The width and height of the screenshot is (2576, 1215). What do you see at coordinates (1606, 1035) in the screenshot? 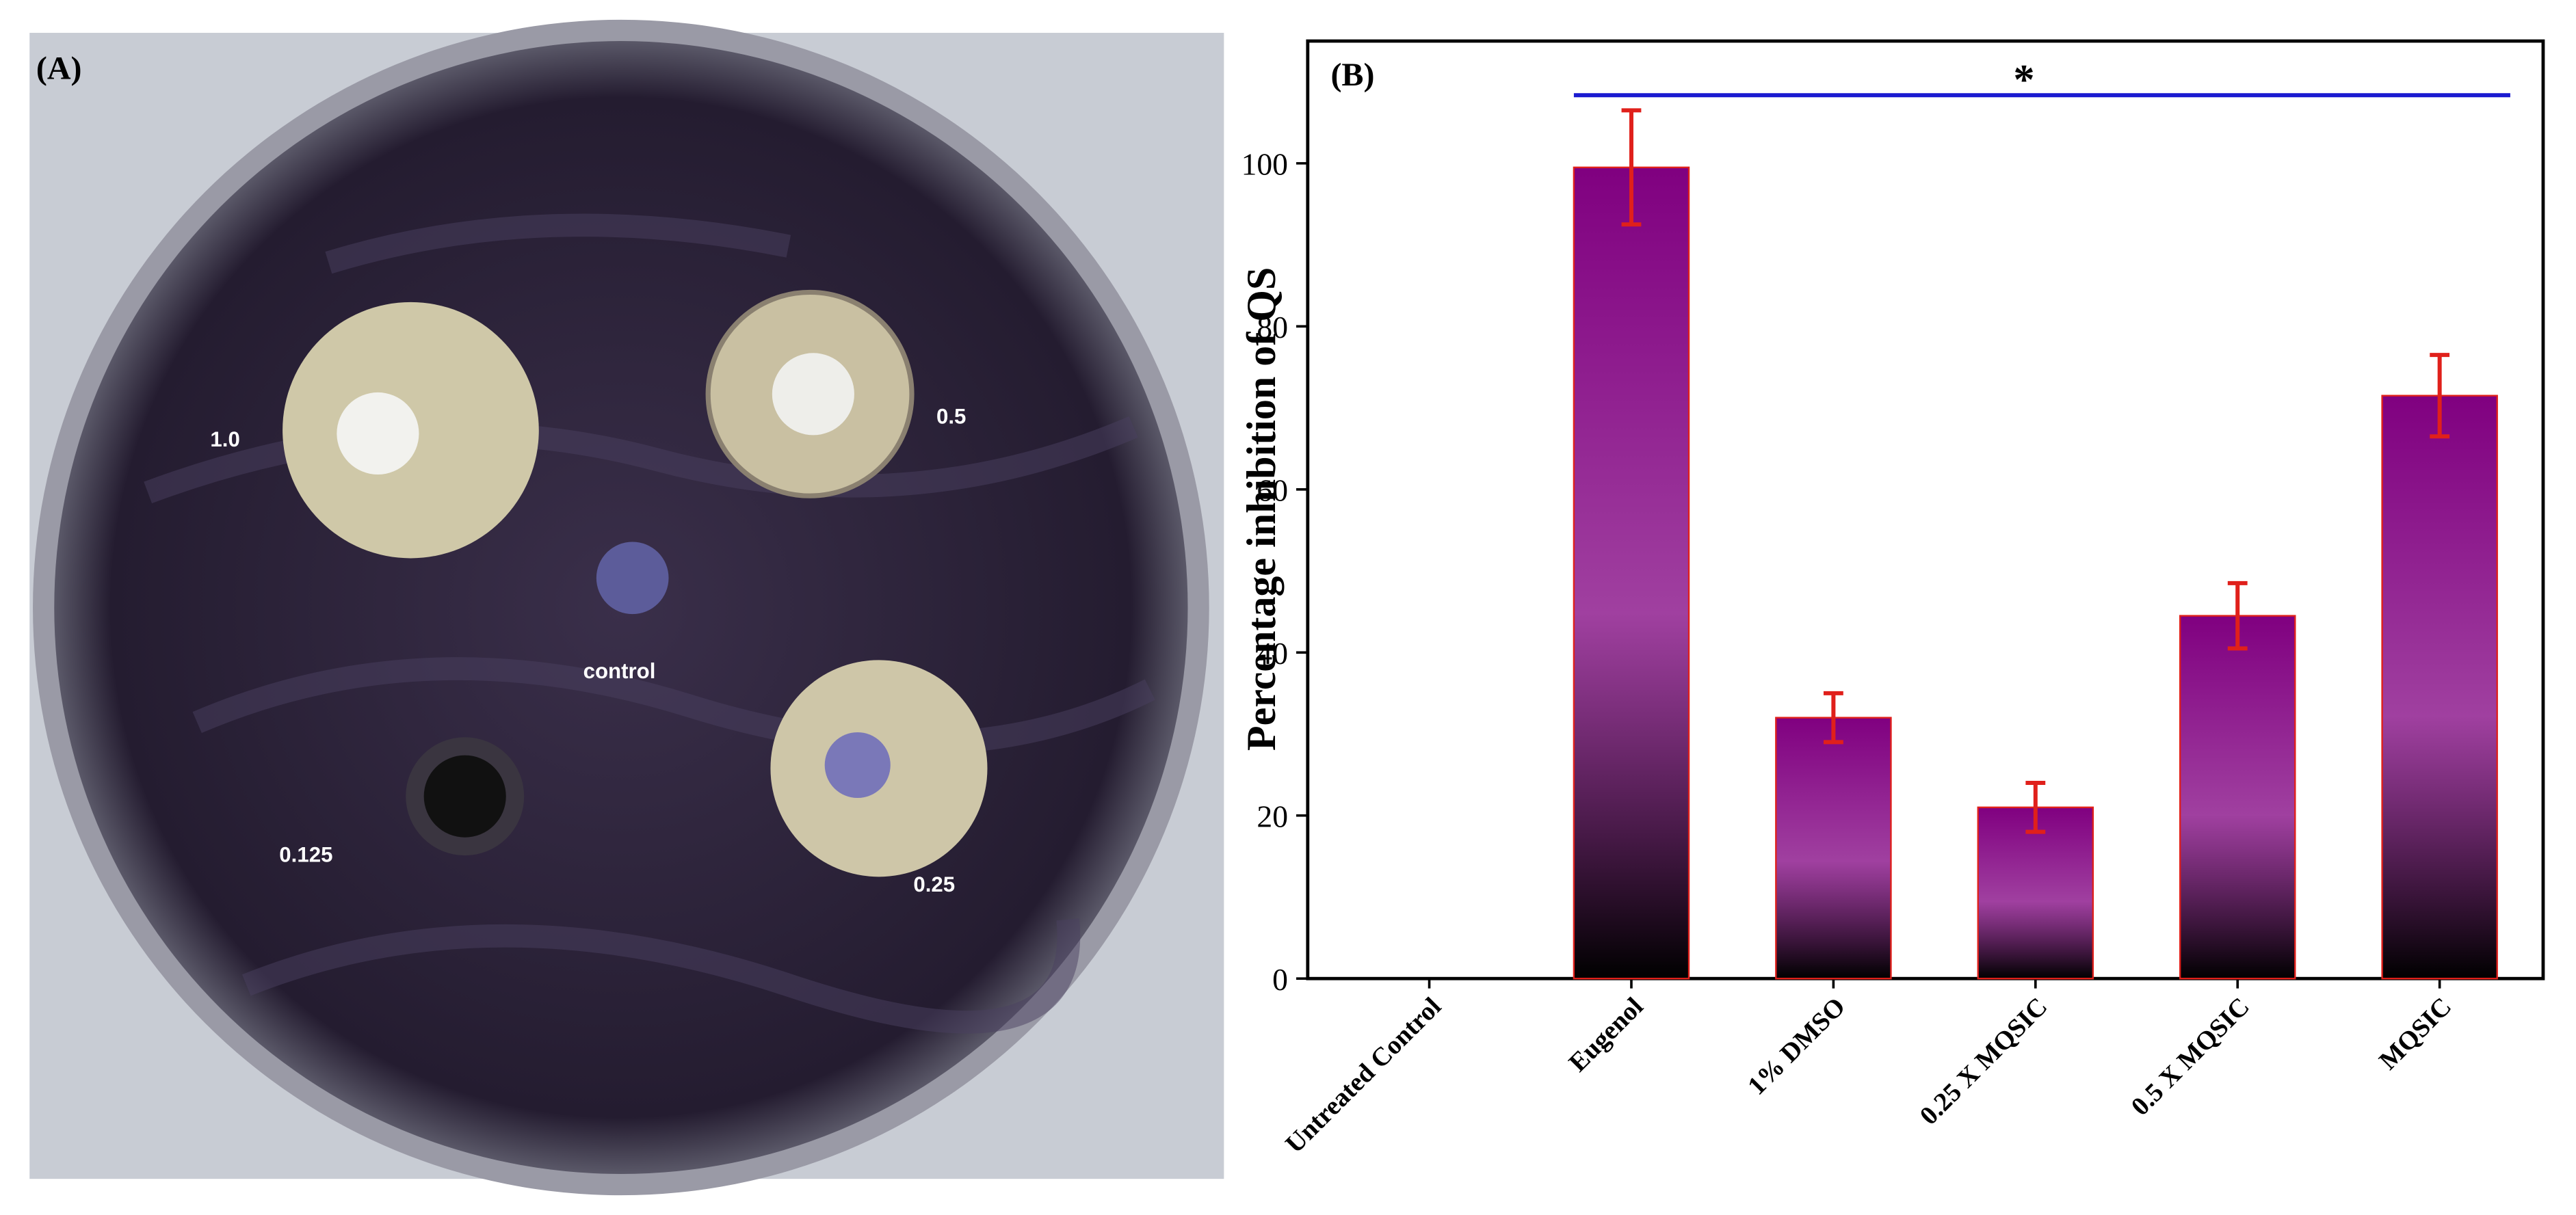
I see `x-tick-label: Eugenol` at bounding box center [1606, 1035].